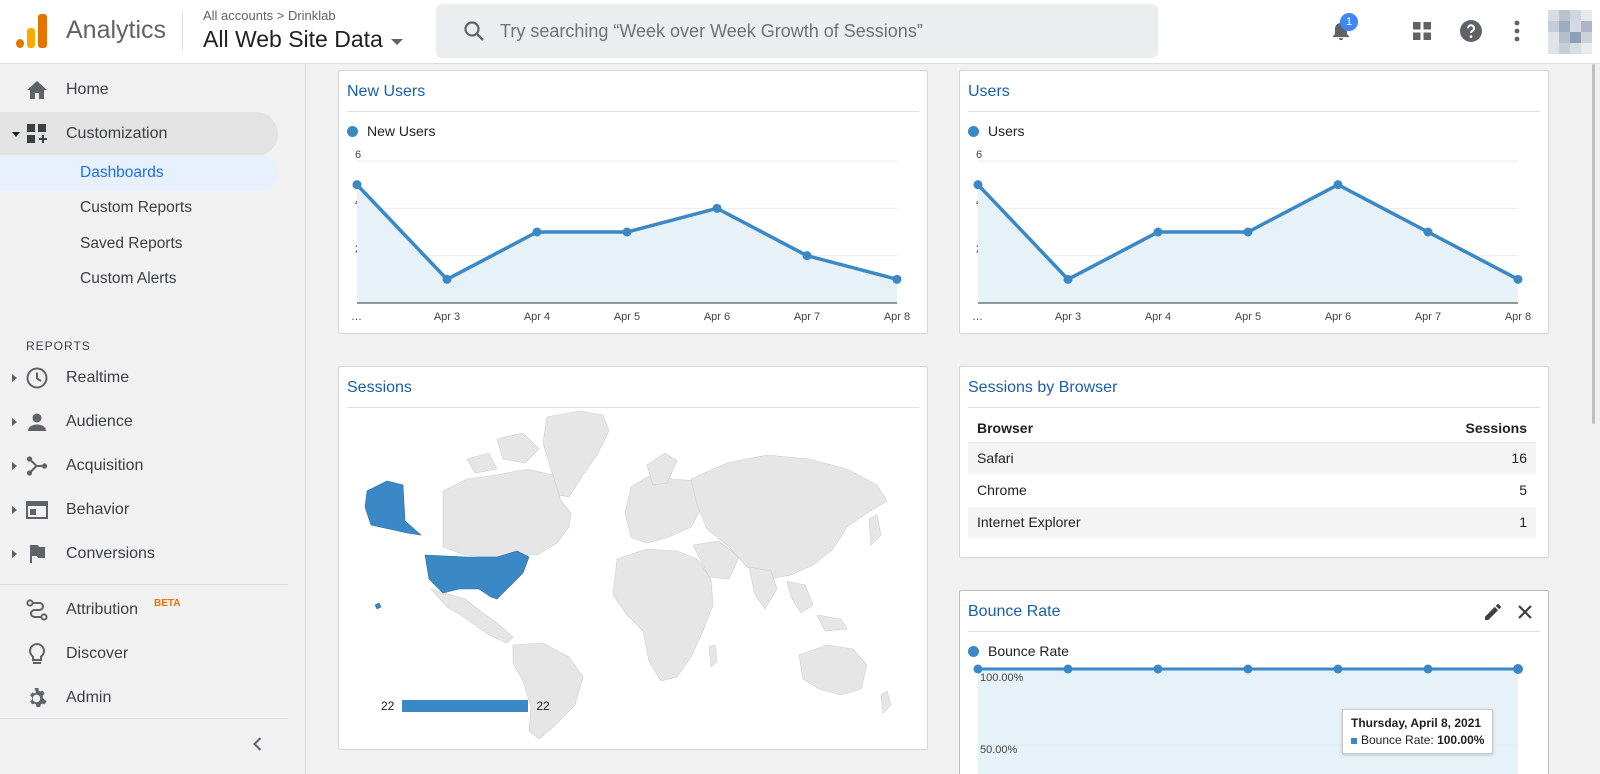 This screenshot has height=774, width=1600. Describe the element at coordinates (139, 378) in the screenshot. I see `sidebar-item-realtime: Realtime` at that location.